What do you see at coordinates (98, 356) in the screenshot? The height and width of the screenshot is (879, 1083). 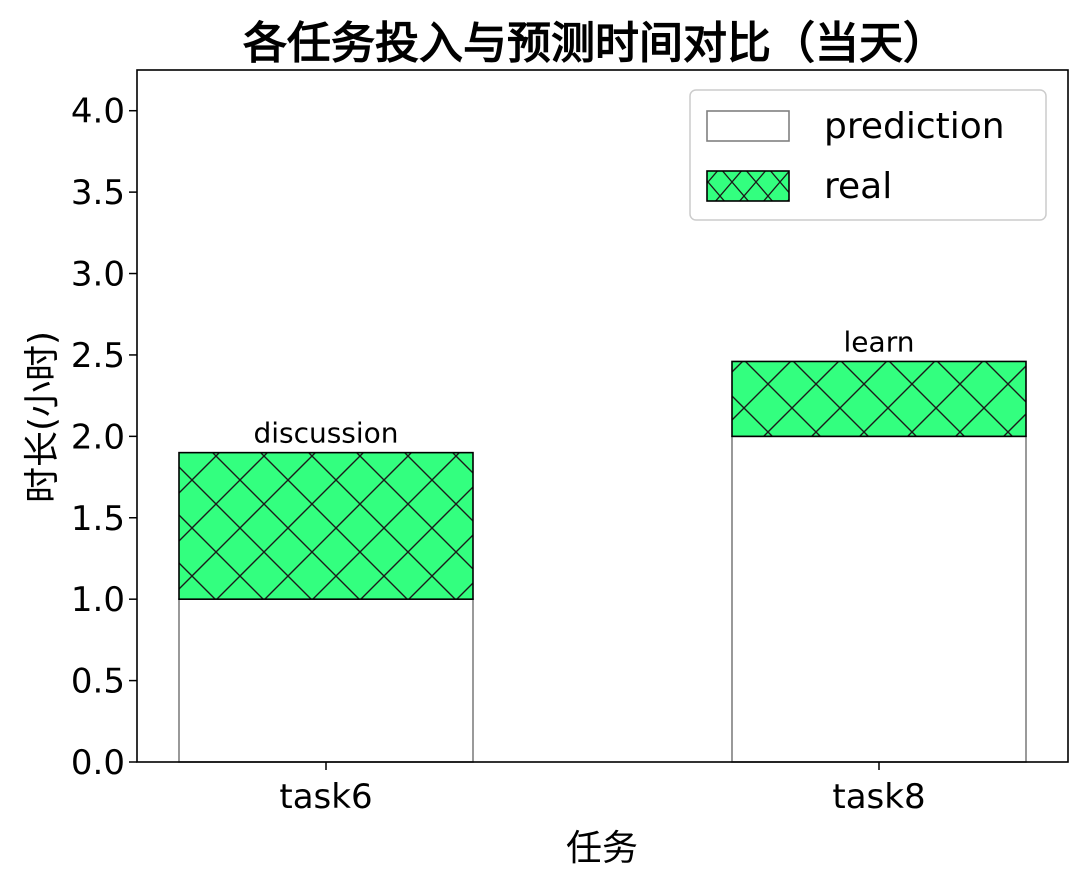 I see `y-tick-label: 2.5` at bounding box center [98, 356].